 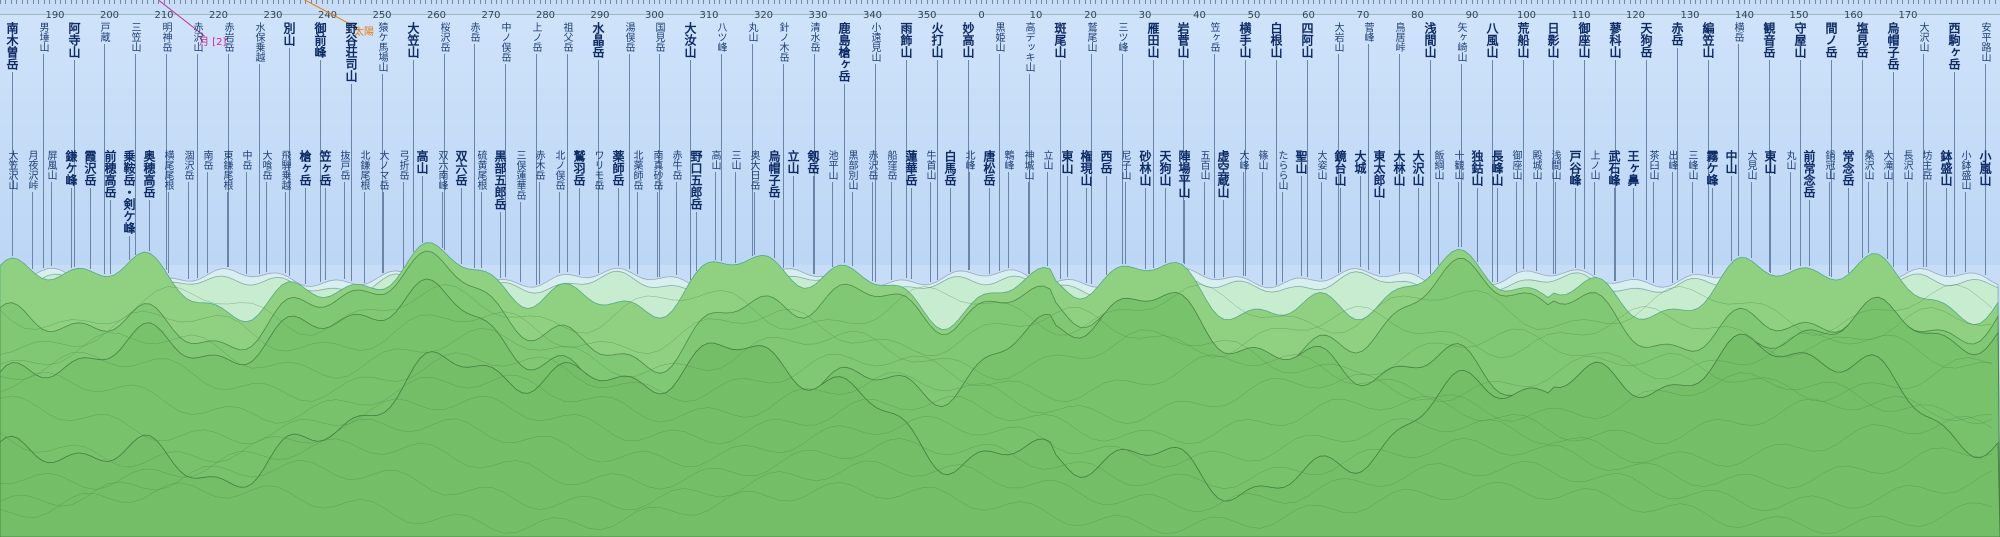 I want to click on peak-label: 大見山, so click(x=1750, y=165).